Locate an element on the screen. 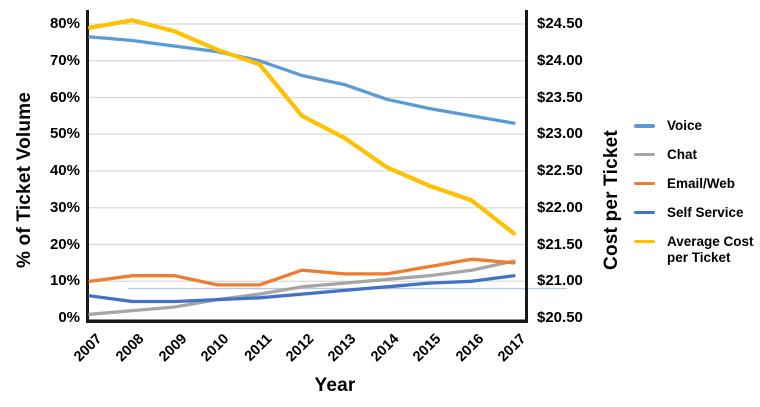  right-axis-tick-label: $22.00 is located at coordinates (560, 207).